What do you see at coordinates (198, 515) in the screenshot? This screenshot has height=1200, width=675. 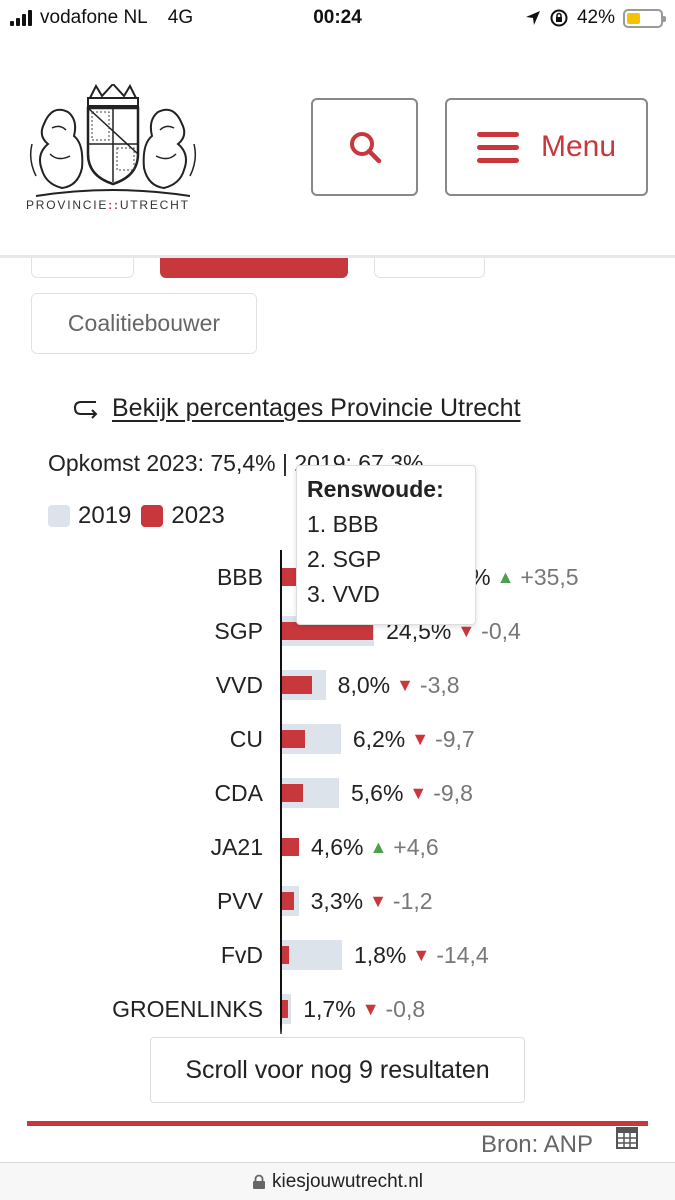 I see `legend-label-2023: 2023` at bounding box center [198, 515].